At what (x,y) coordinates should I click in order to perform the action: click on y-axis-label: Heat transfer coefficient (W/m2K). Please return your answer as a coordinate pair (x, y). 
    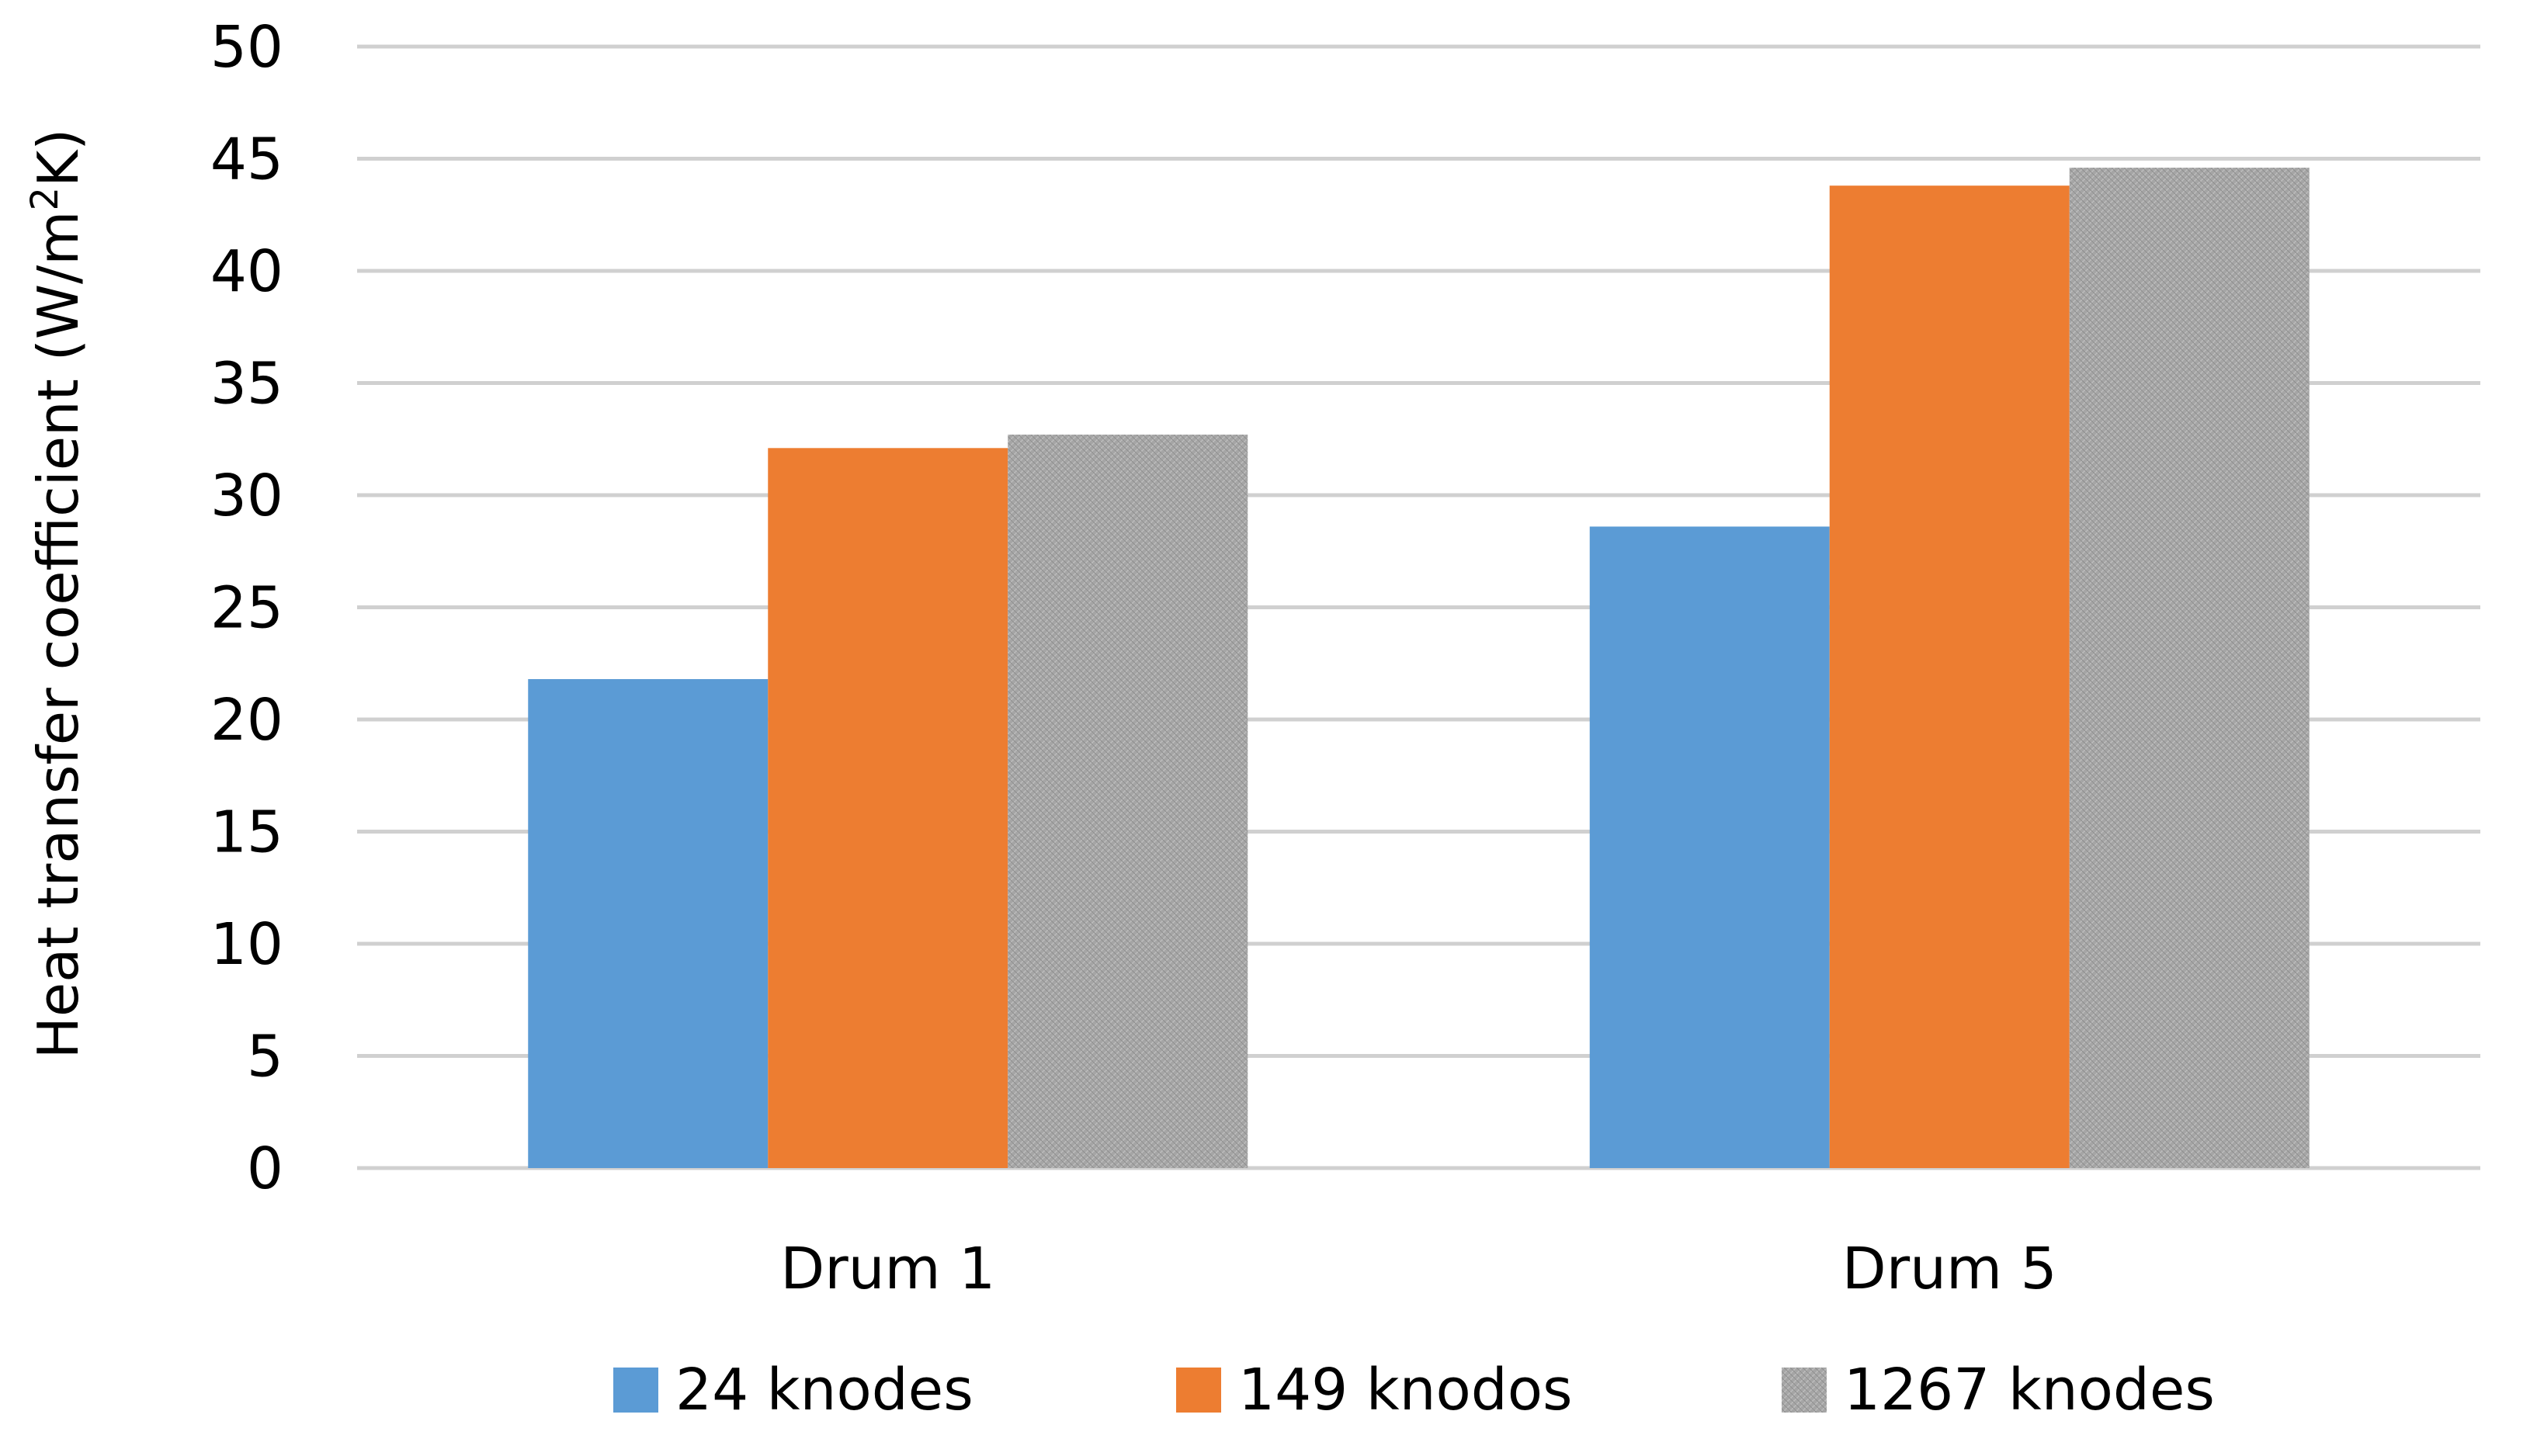
    Looking at the image, I should click on (57, 594).